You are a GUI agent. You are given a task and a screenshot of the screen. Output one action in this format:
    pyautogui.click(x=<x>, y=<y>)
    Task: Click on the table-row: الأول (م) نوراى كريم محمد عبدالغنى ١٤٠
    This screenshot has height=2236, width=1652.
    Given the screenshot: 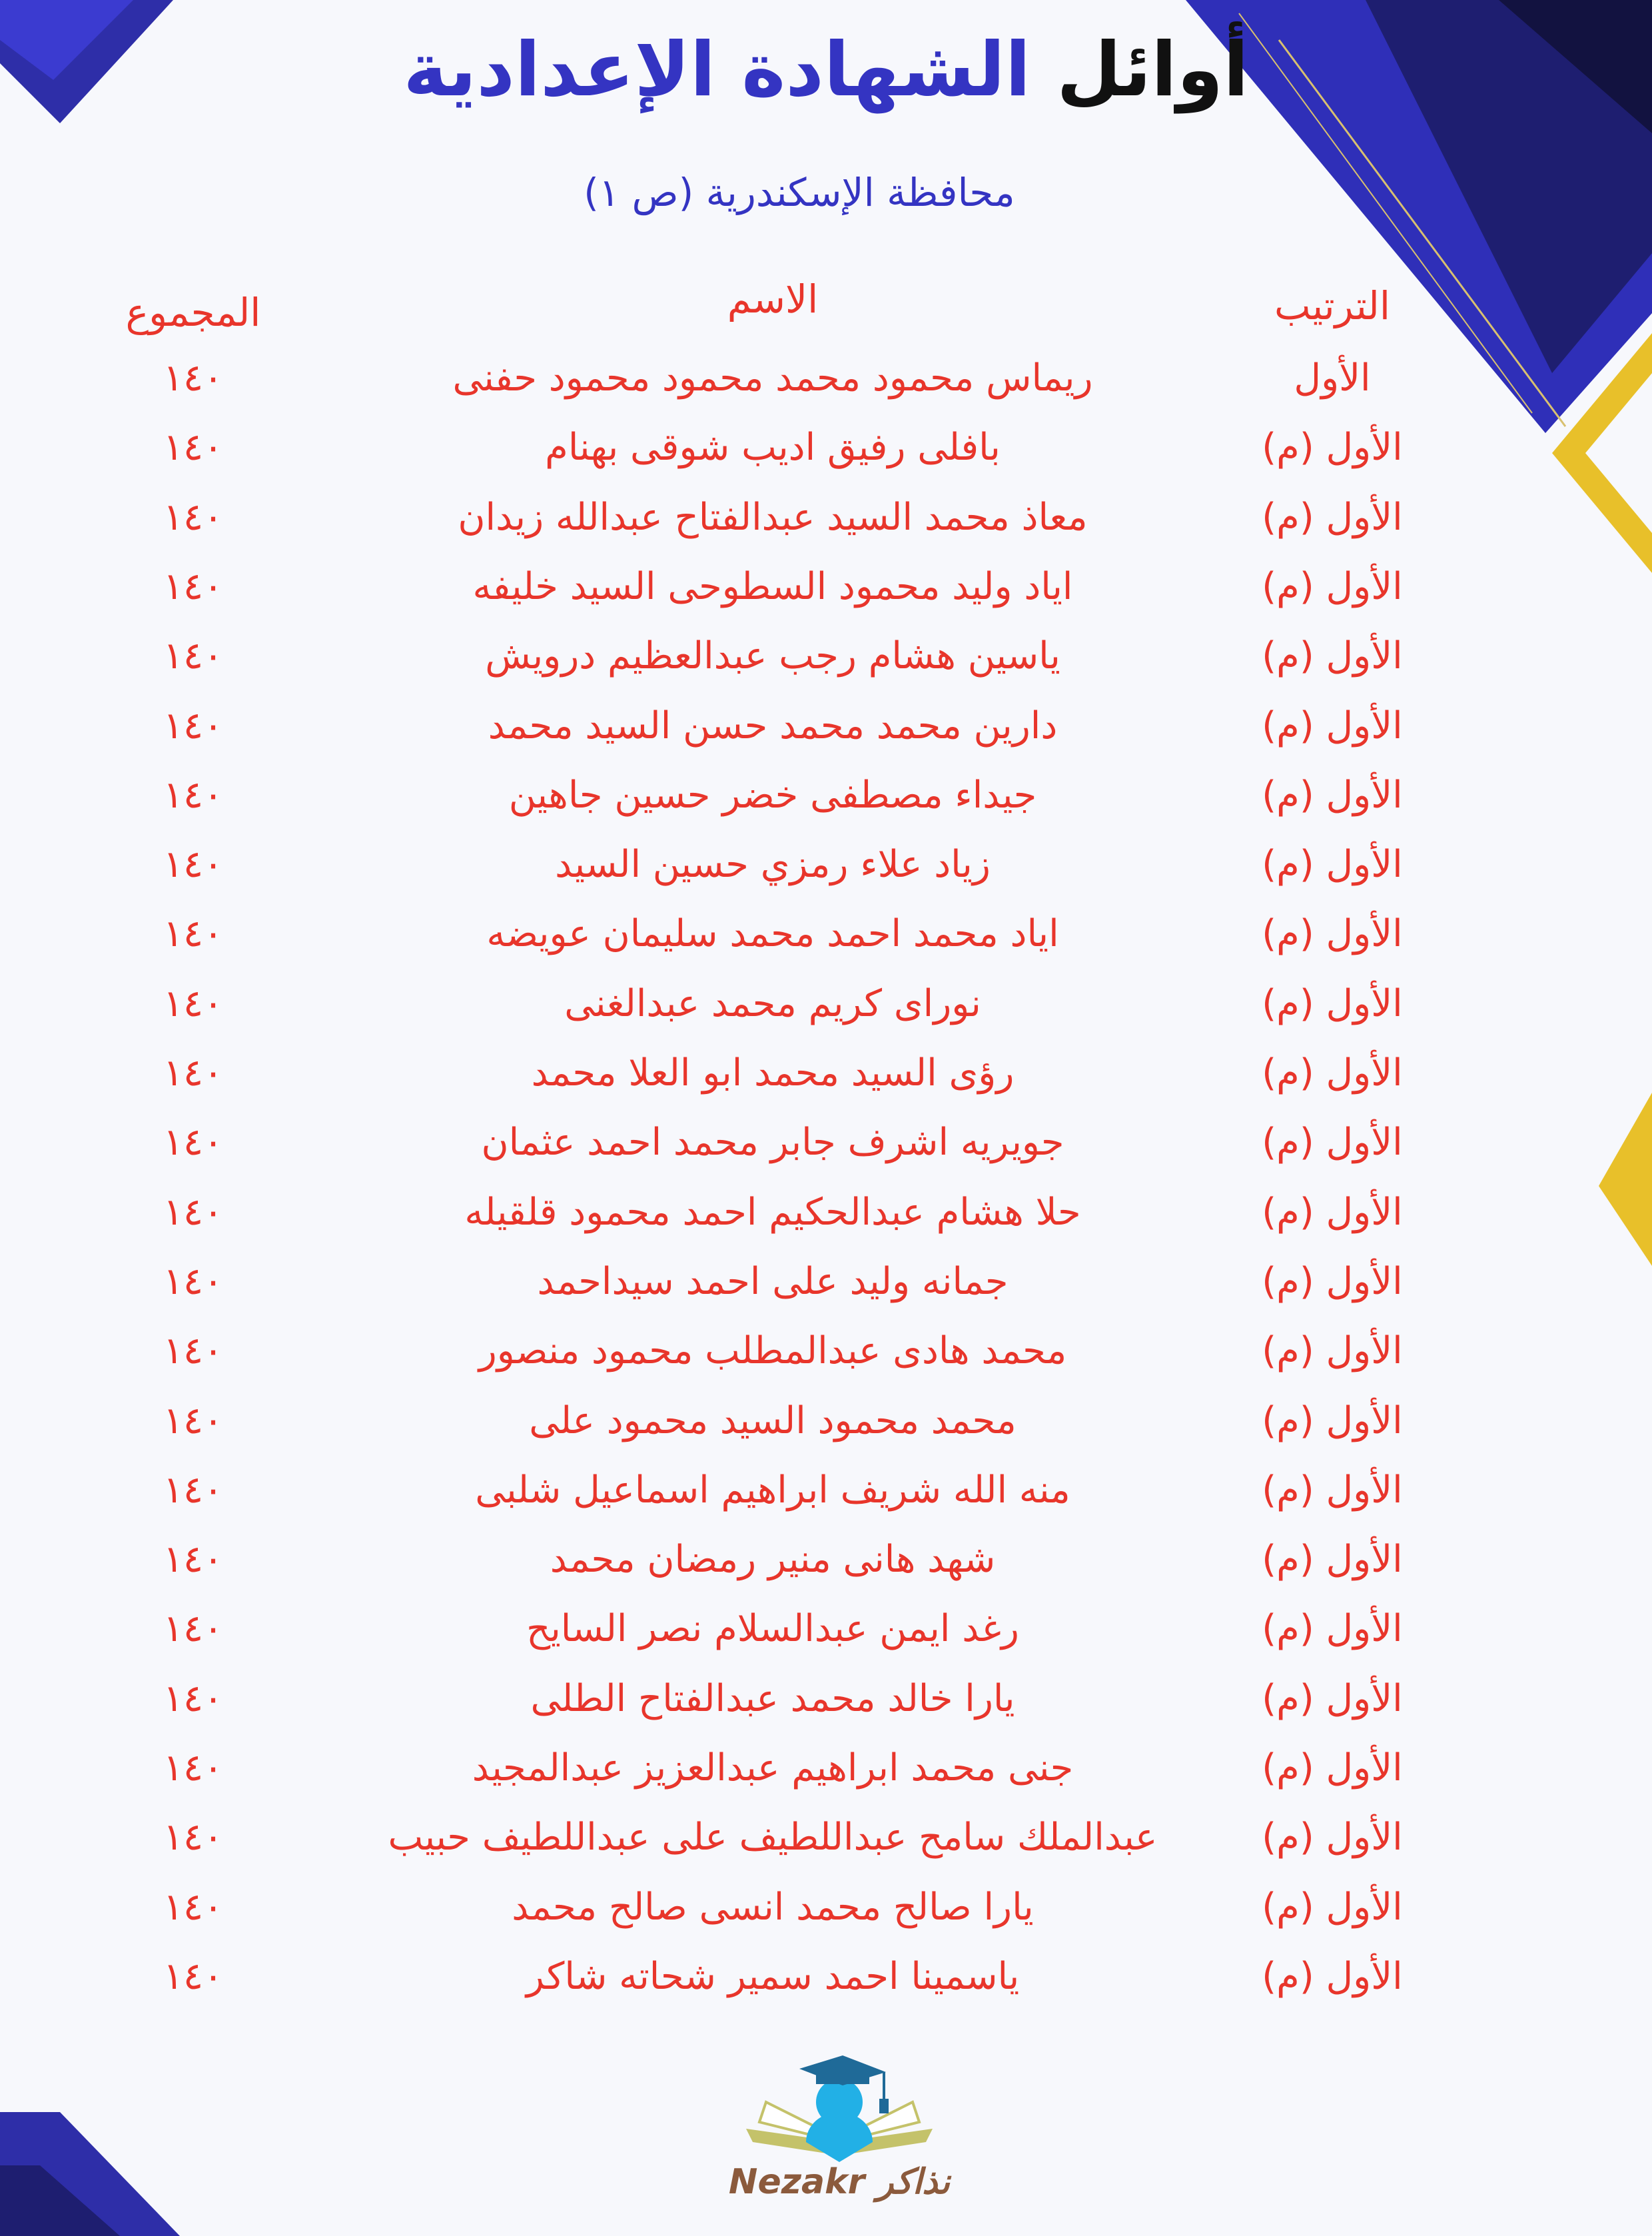 What is the action you would take?
    pyautogui.click(x=826, y=1015)
    